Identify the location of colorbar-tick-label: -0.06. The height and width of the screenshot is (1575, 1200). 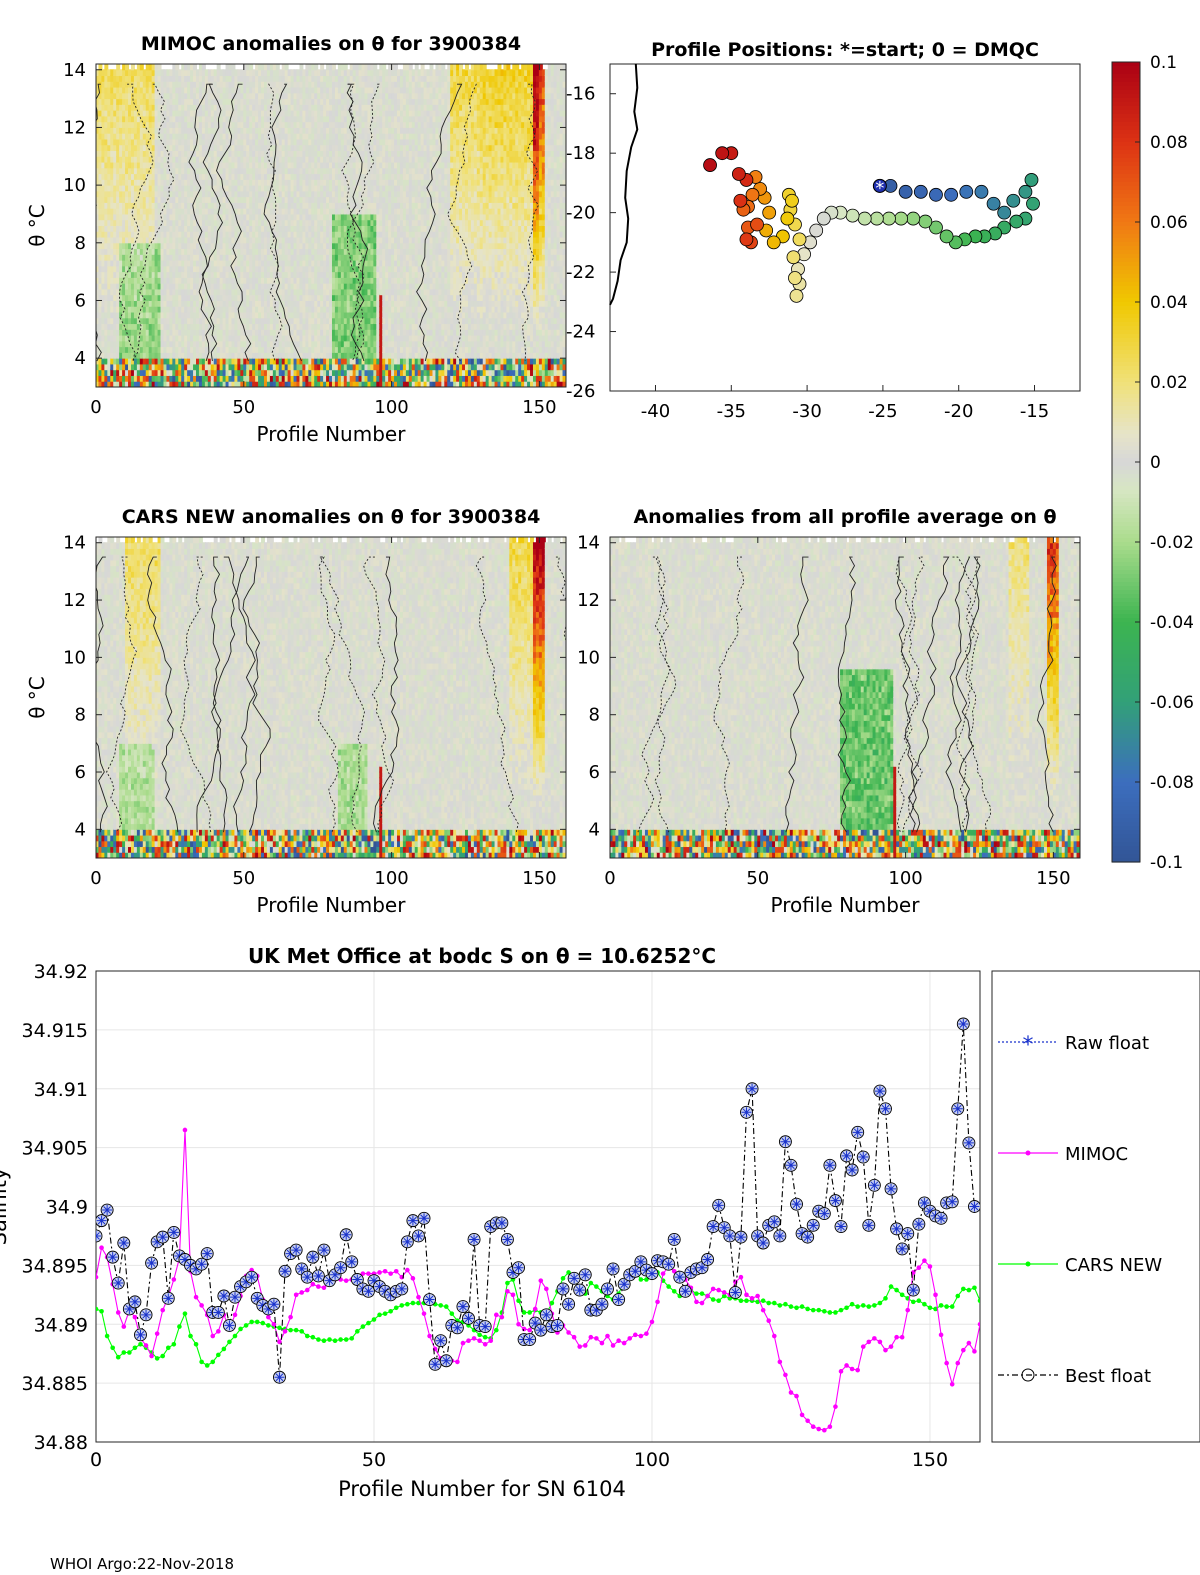
(1172, 703).